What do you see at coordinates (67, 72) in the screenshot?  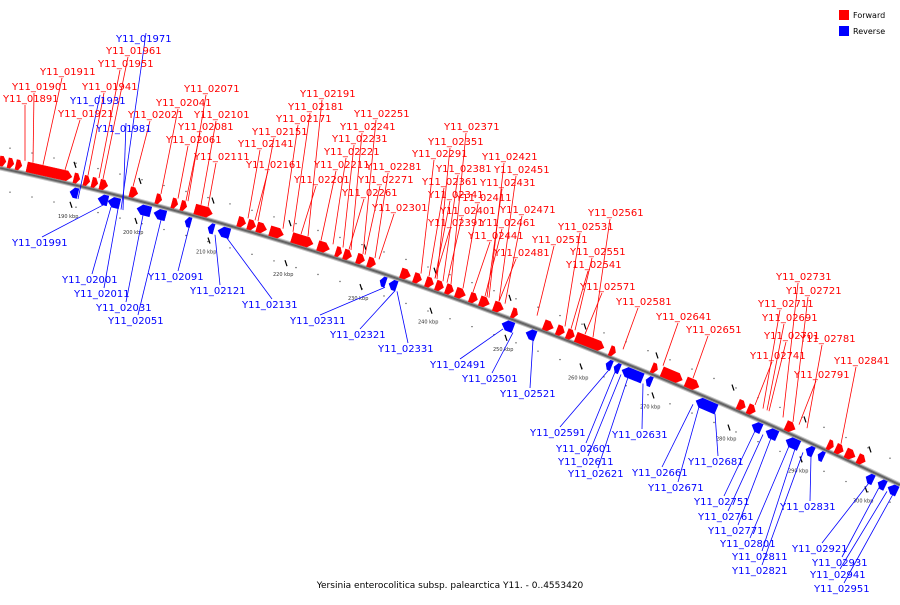 I see `forward-gene-label: Y11_01911` at bounding box center [67, 72].